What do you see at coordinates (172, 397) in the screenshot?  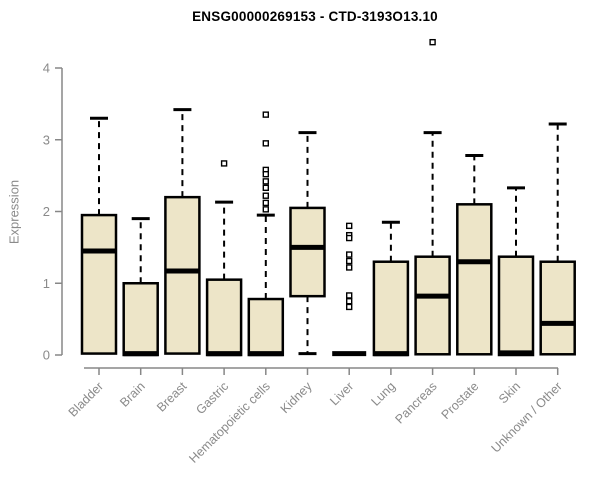 I see `x-tick-label: Breast` at bounding box center [172, 397].